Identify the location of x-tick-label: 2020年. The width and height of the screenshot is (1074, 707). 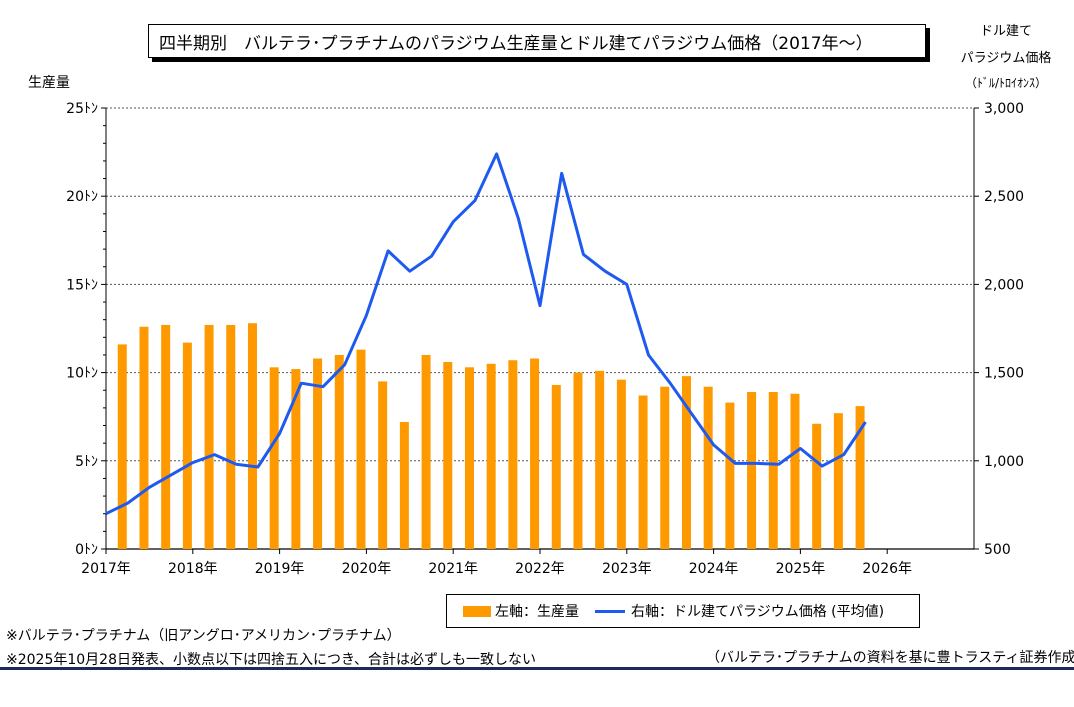
(367, 569).